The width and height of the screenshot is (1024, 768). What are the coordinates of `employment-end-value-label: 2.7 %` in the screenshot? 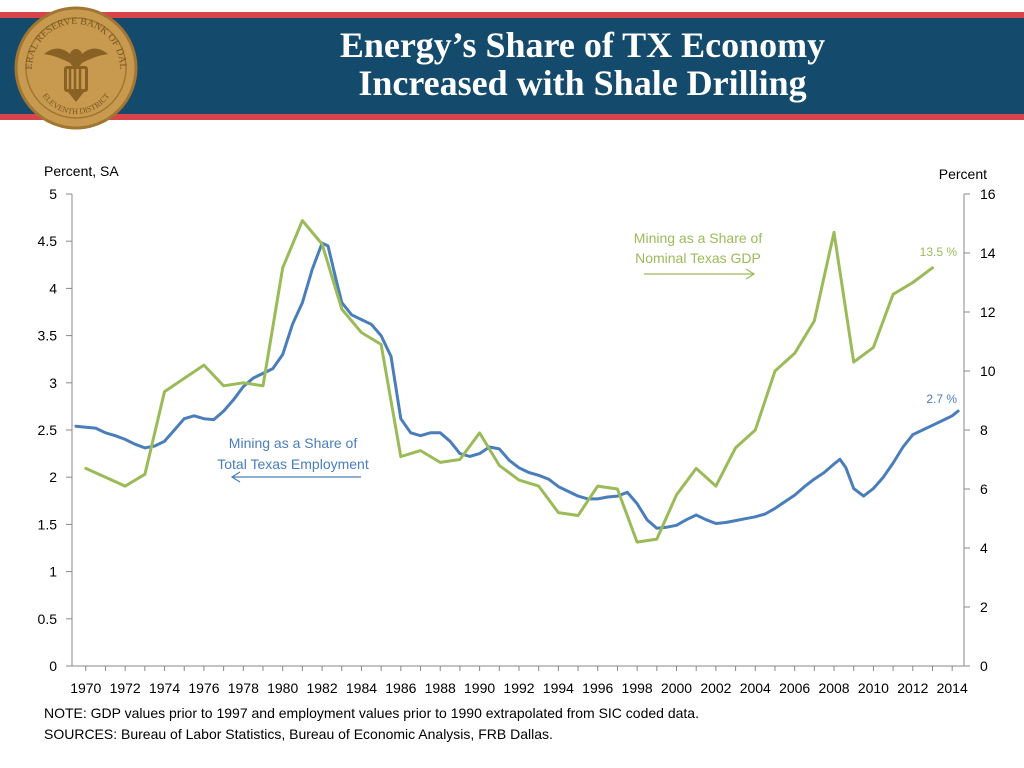 It's located at (941, 399).